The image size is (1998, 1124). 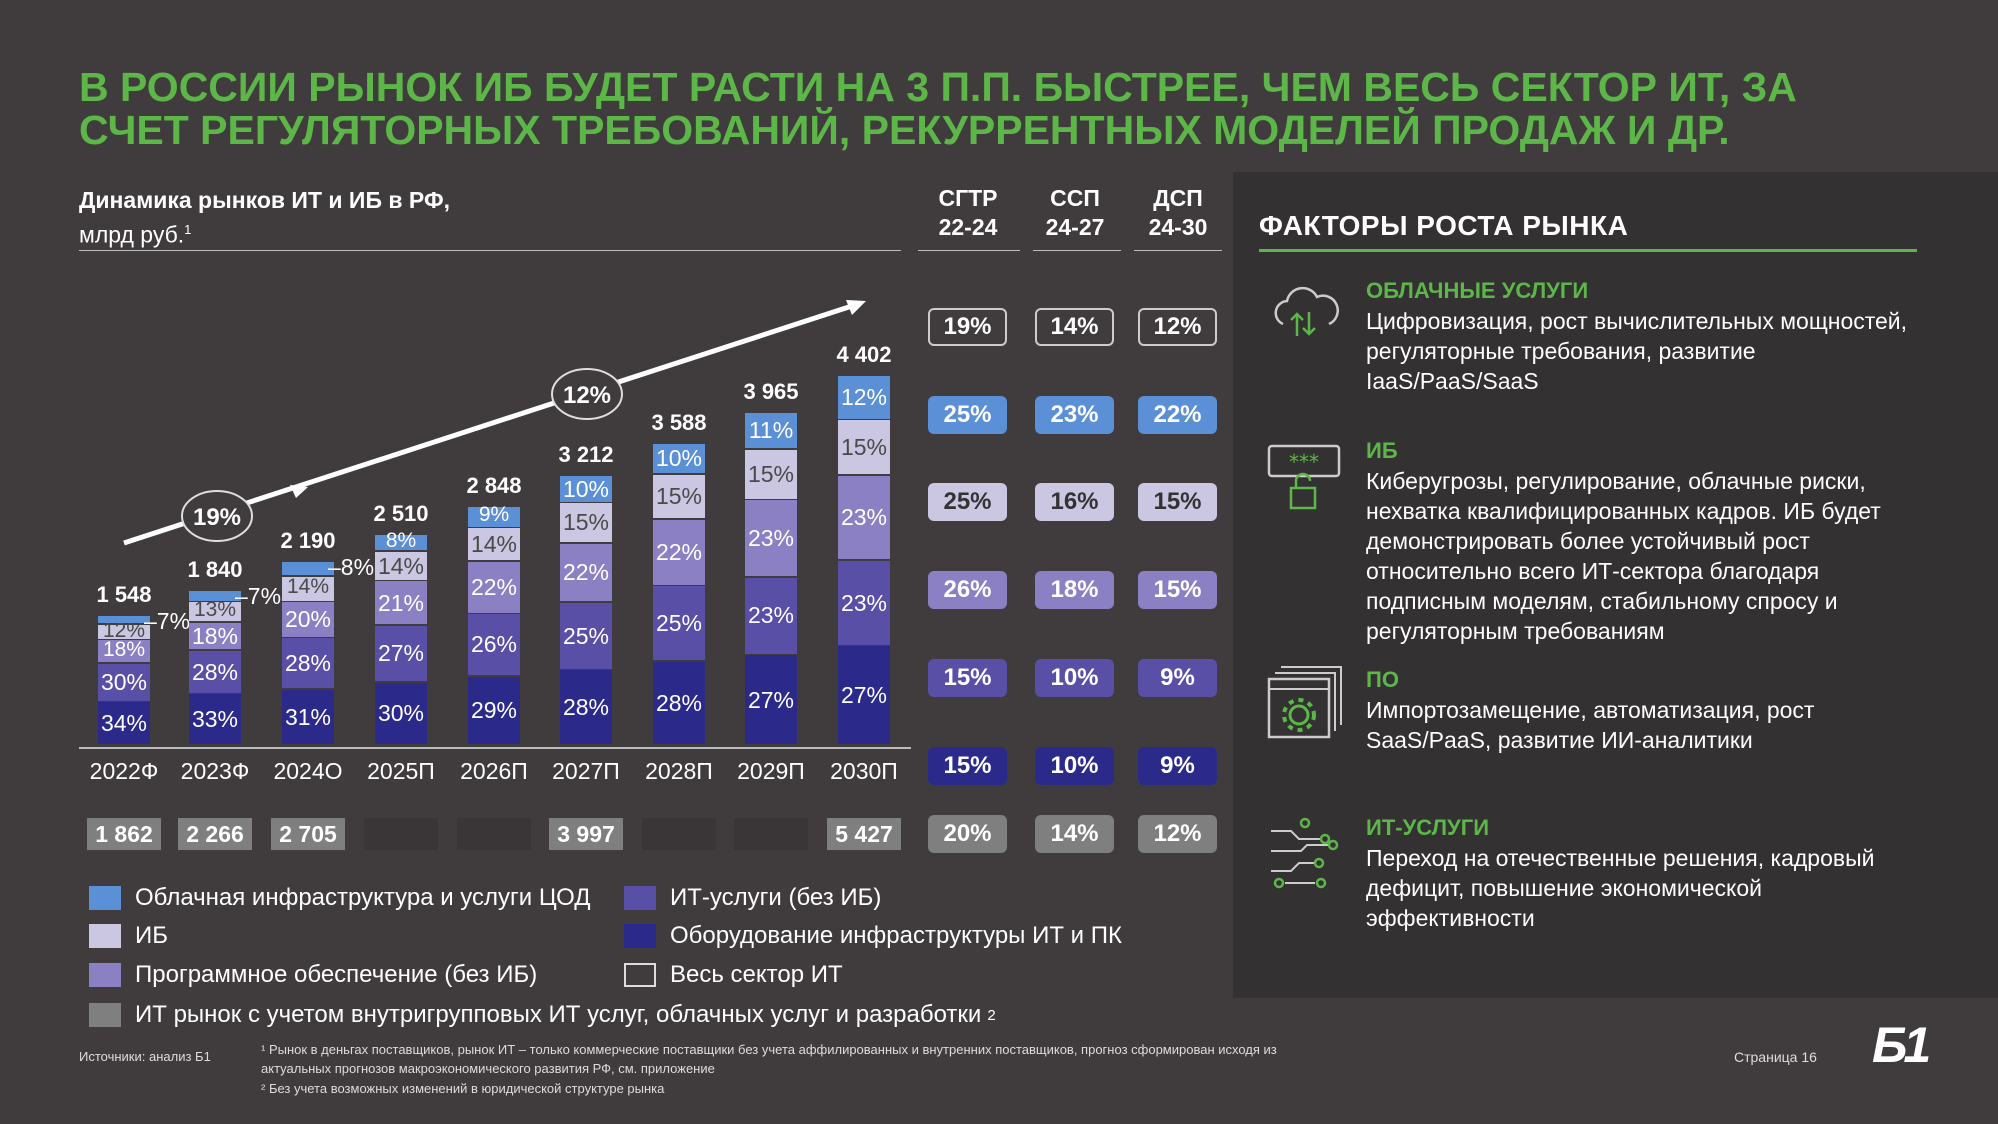 What do you see at coordinates (873, 936) in the screenshot?
I see `legend-item-hardware: Оборудование инфраструктуры ИТ и ПК` at bounding box center [873, 936].